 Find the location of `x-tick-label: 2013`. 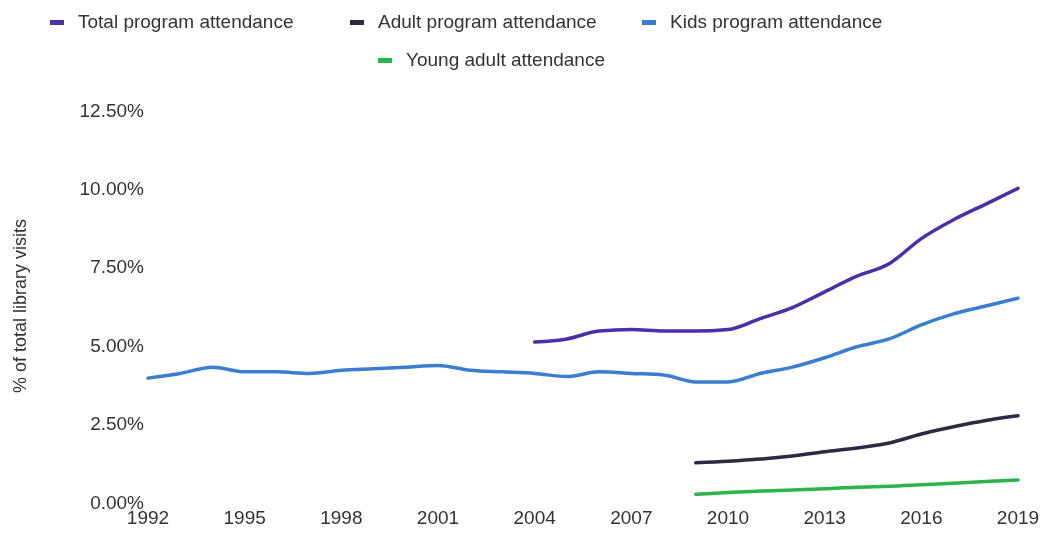

x-tick-label: 2013 is located at coordinates (824, 517).